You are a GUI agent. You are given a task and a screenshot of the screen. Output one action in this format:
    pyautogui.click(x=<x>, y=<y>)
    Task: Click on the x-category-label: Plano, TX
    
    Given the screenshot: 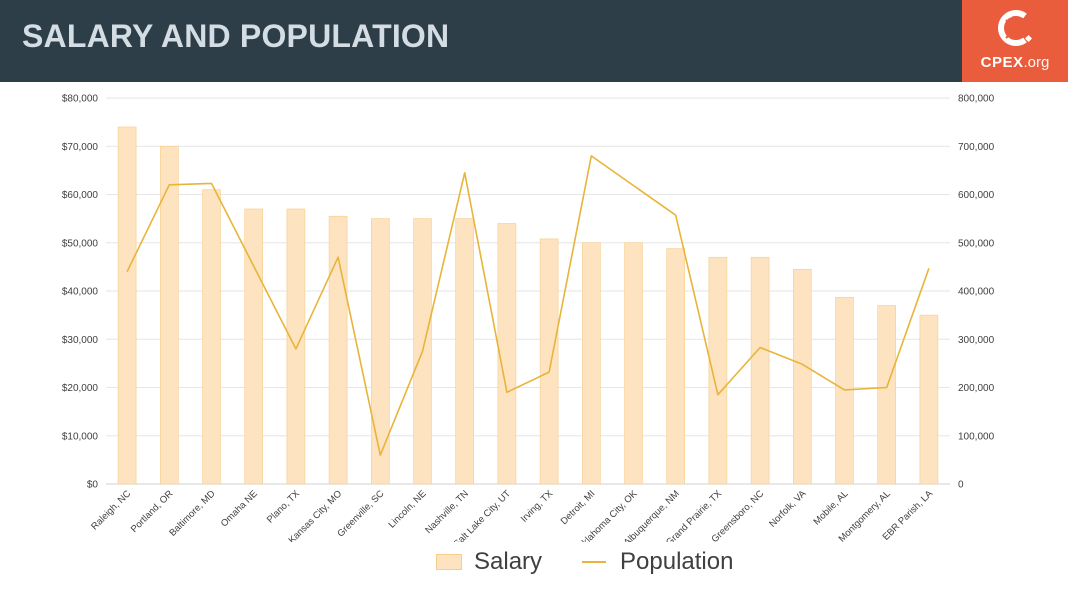 What is the action you would take?
    pyautogui.click(x=284, y=507)
    